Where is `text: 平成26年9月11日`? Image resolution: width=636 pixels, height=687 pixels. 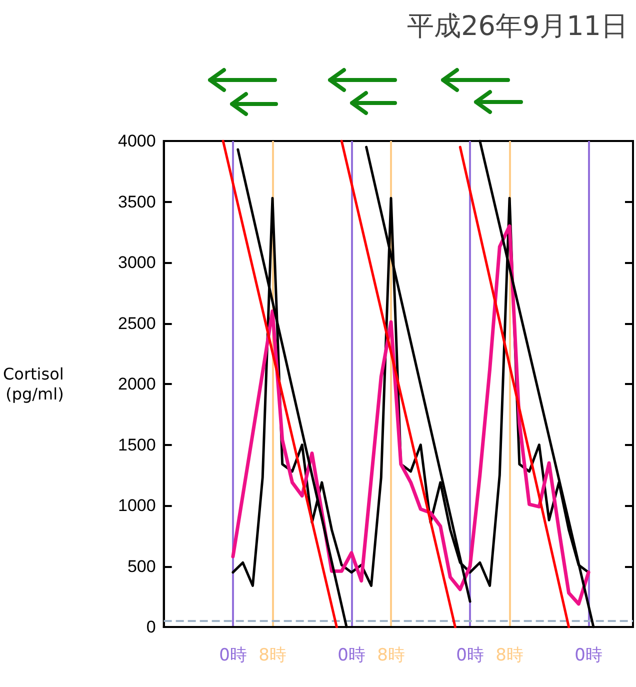 text: 平成26年9月11日 is located at coordinates (517, 27).